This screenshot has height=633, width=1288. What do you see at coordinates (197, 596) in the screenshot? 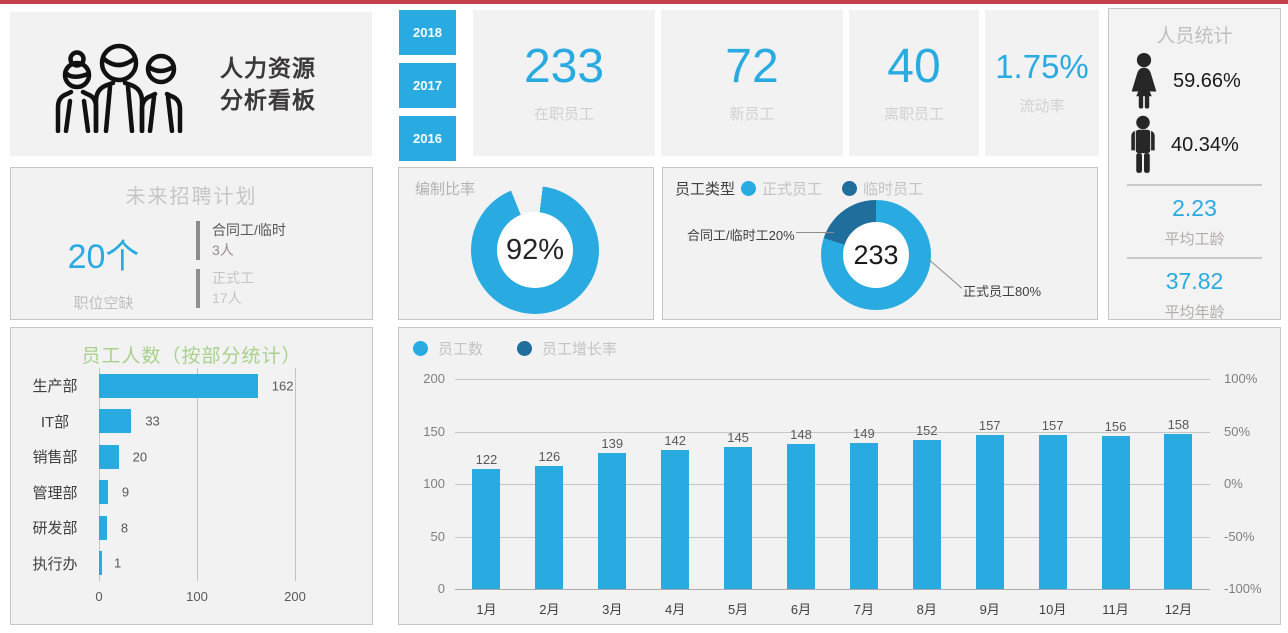
I see `dept-x-tick: 100` at bounding box center [197, 596].